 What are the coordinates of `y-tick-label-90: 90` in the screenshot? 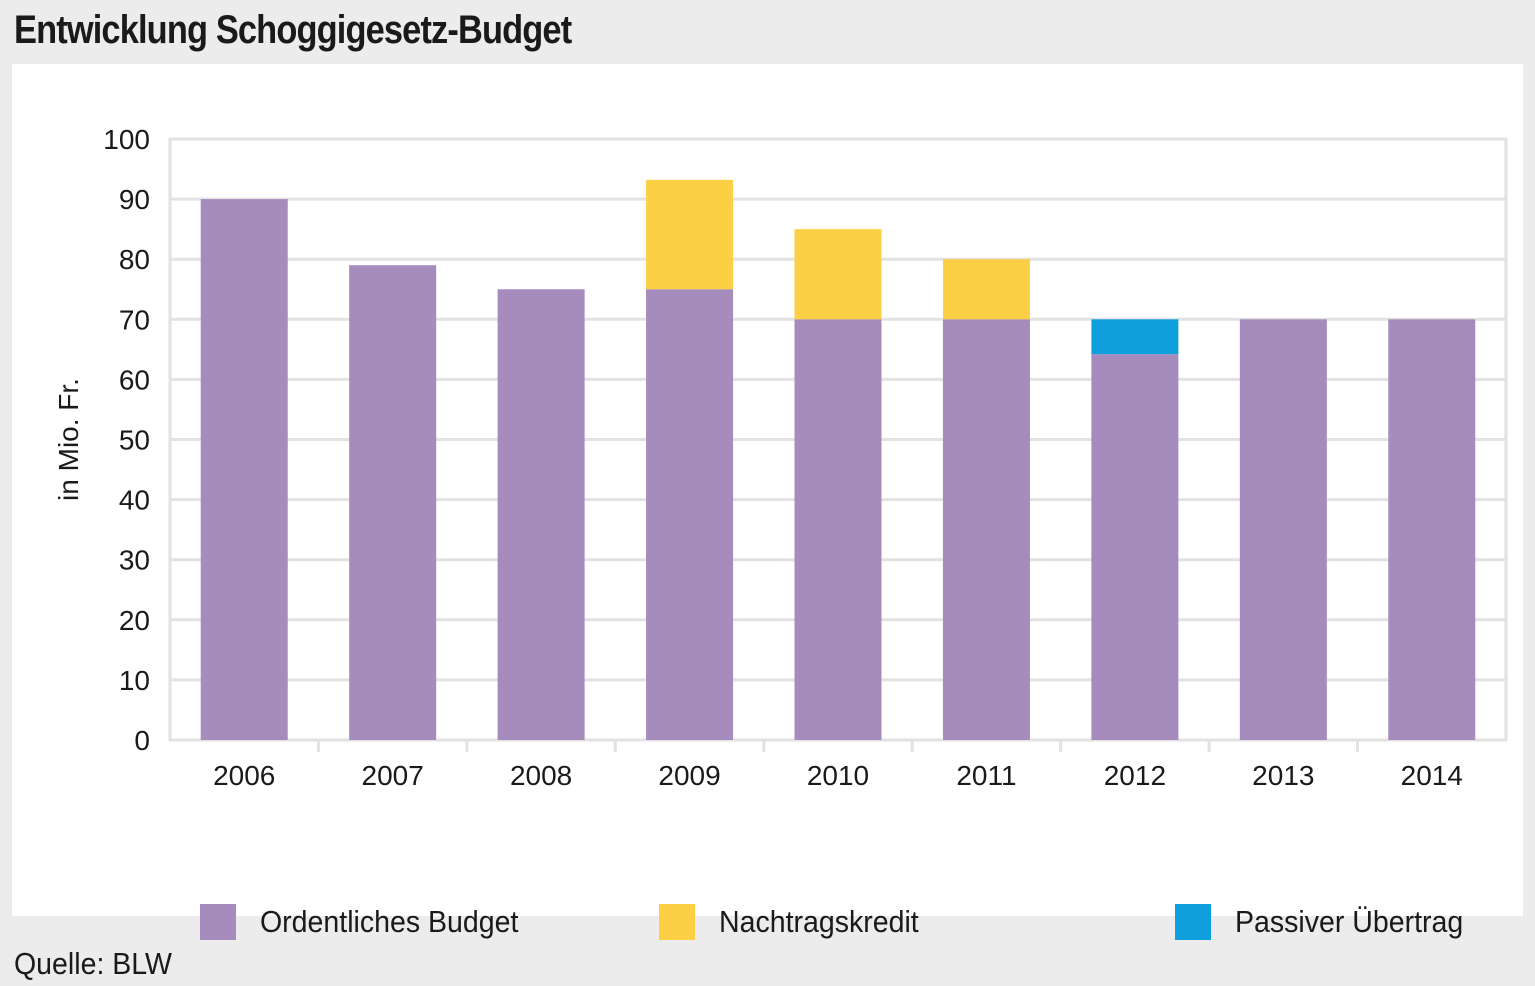 It's located at (134, 199).